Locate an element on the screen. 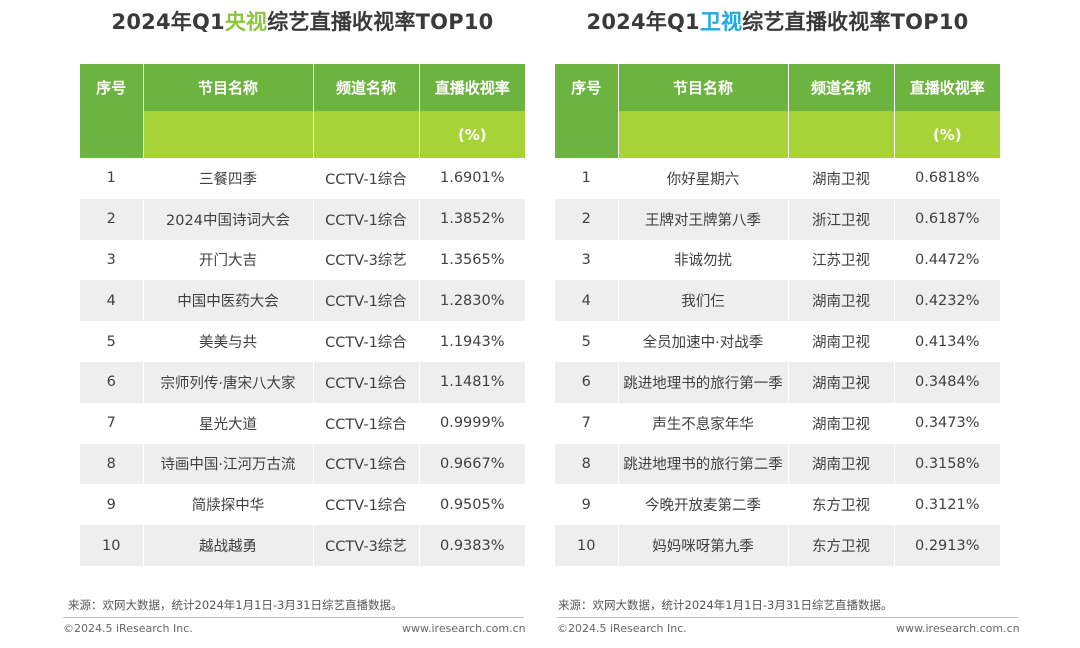 The height and width of the screenshot is (648, 1080). cell-rank: 10 is located at coordinates (587, 545).